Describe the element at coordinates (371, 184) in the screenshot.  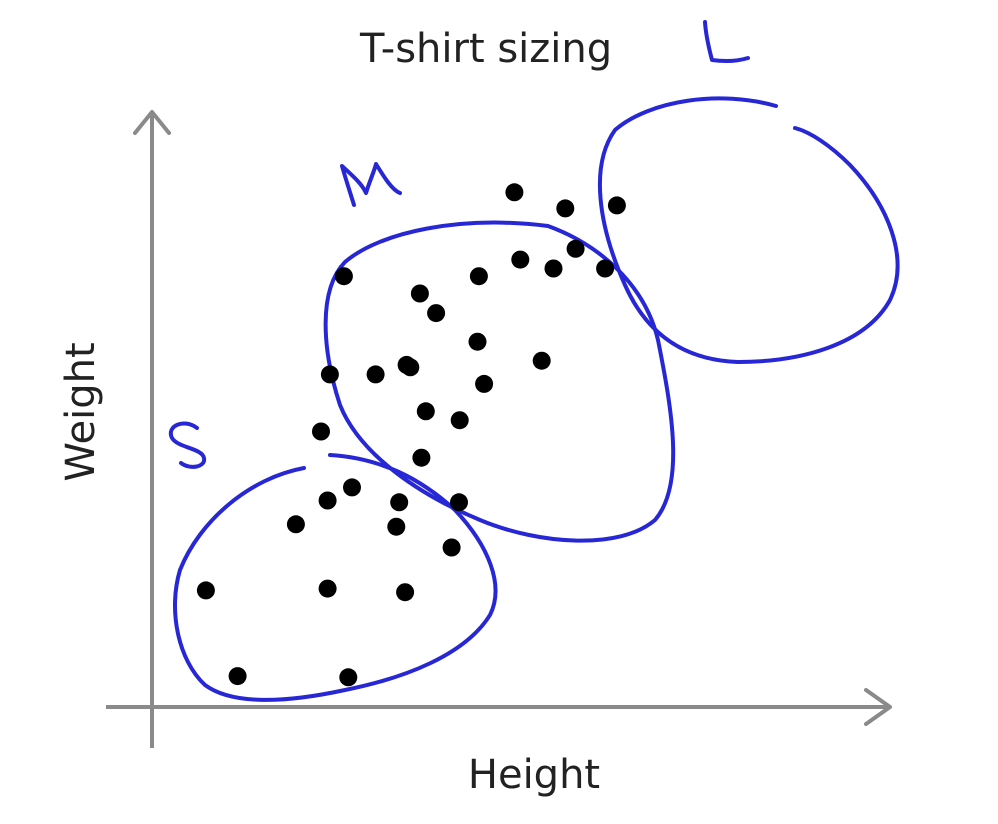
I see `cluster-m-label` at that location.